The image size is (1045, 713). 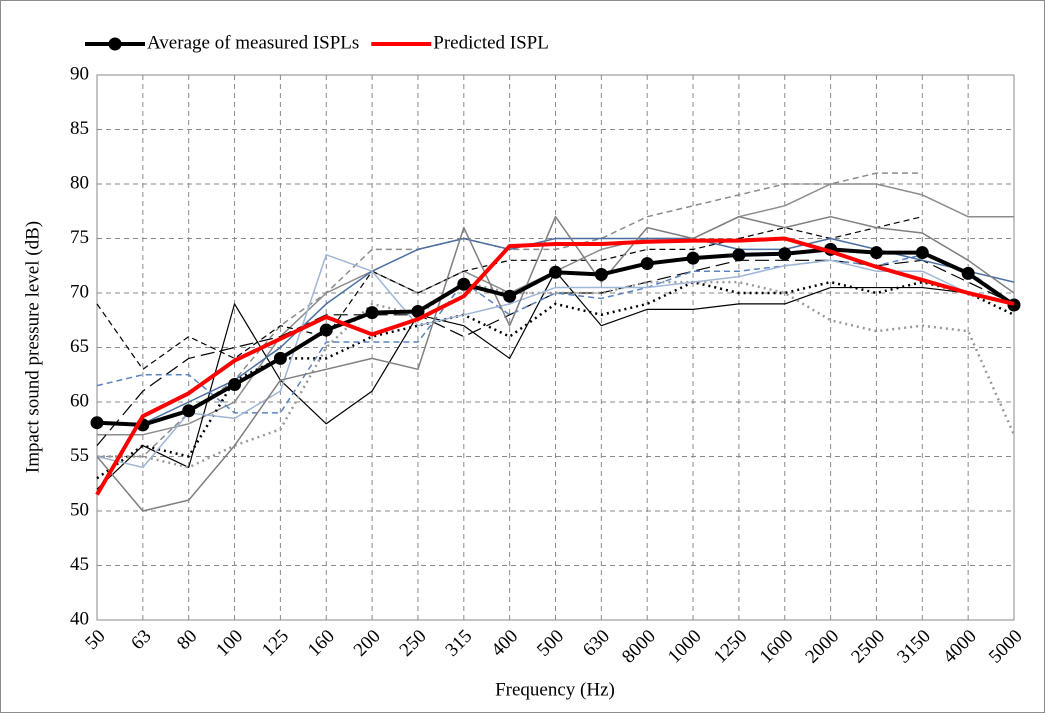 What do you see at coordinates (79, 618) in the screenshot?
I see `y-tick-label: 40` at bounding box center [79, 618].